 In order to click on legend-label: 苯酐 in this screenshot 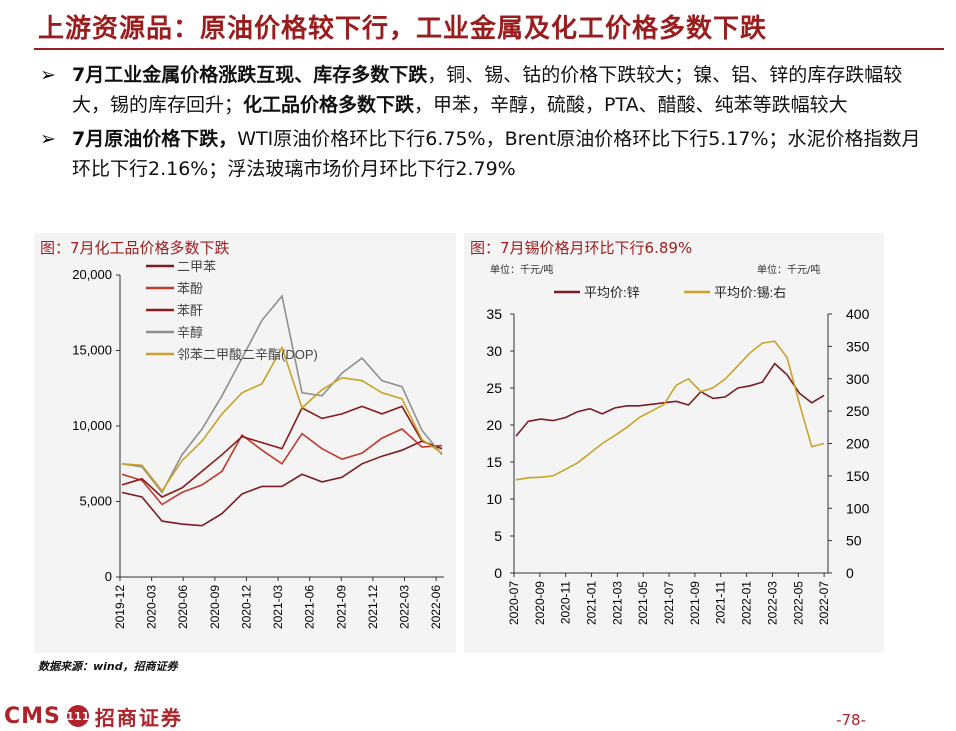, I will do `click(190, 310)`.